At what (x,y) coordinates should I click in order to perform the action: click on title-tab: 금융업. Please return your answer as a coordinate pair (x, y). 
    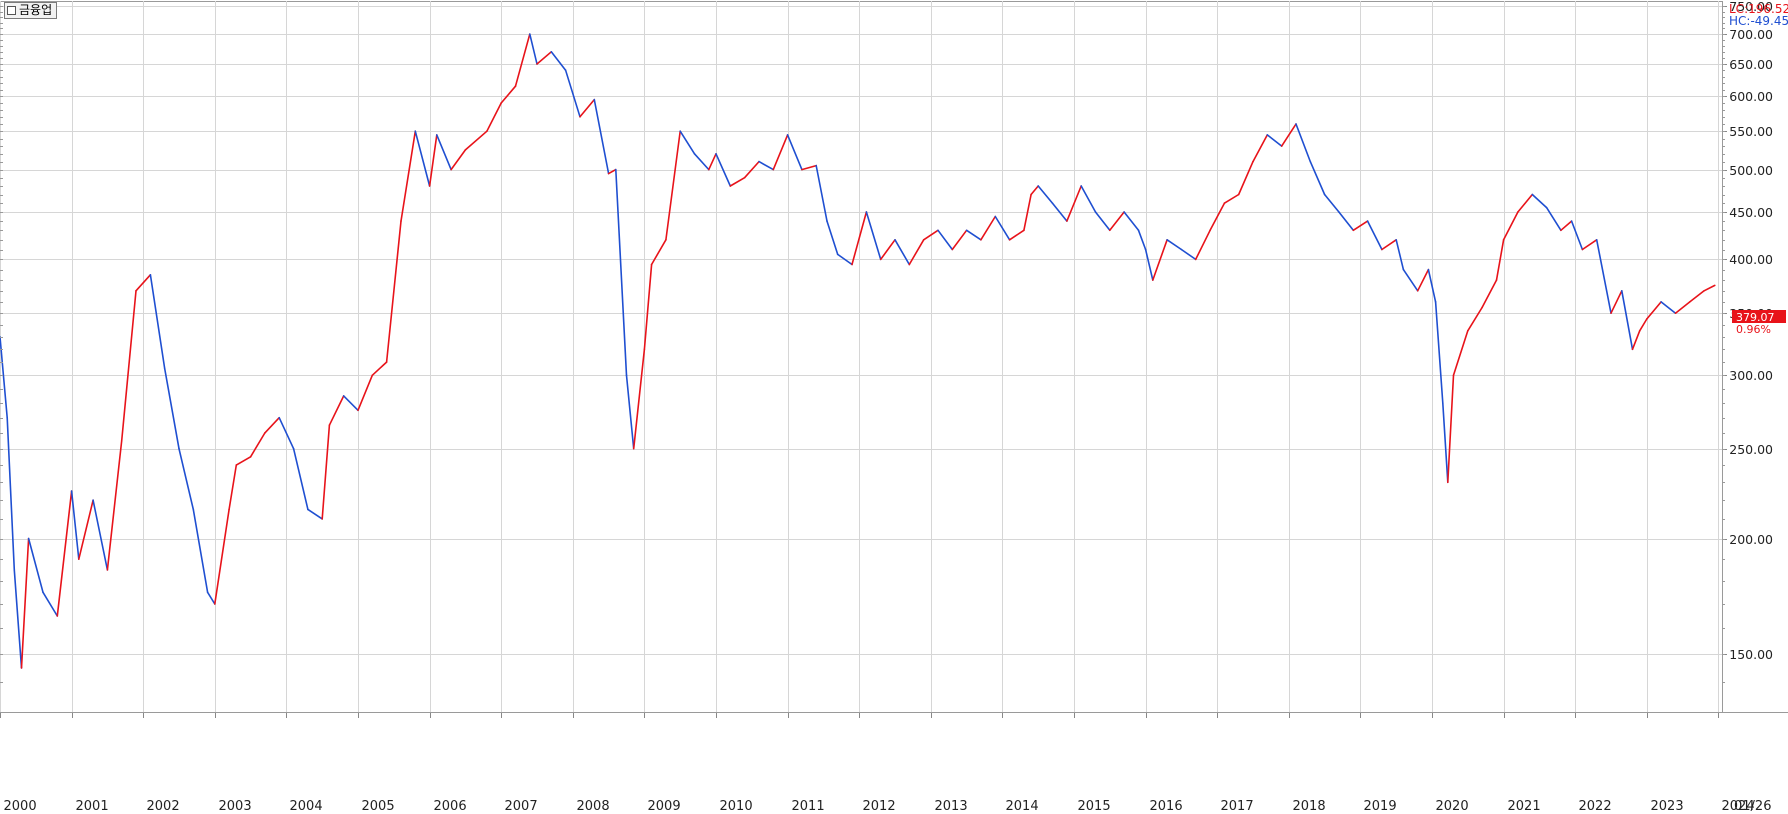
    Looking at the image, I should click on (31, 10).